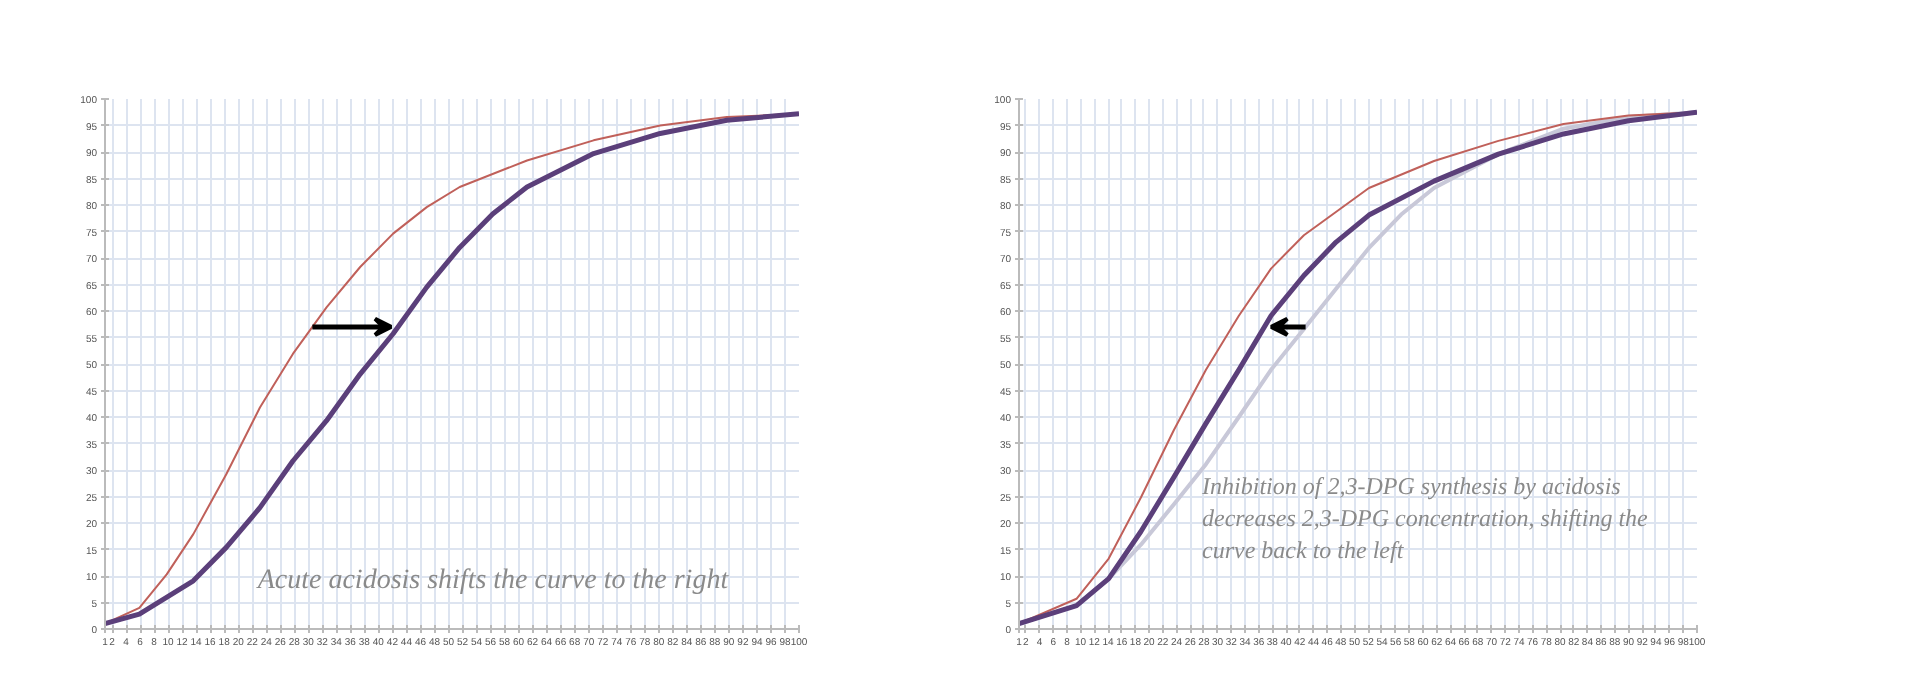 This screenshot has width=1916, height=698. Describe the element at coordinates (1425, 517) in the screenshot. I see `annotation: Inhibition of 2,3-DPG synthesis by acidosis decreases 2,3-DPG concentration, shifting the curve back to the left` at that location.